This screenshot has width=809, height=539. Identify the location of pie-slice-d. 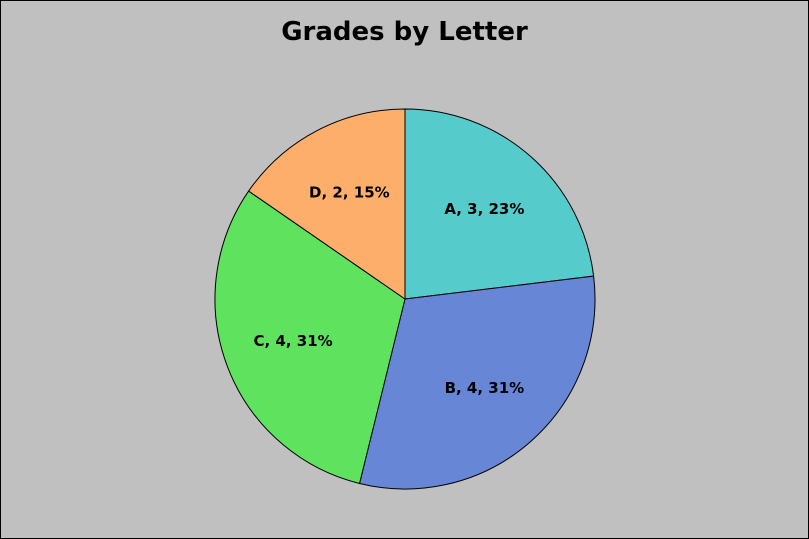
(326, 204).